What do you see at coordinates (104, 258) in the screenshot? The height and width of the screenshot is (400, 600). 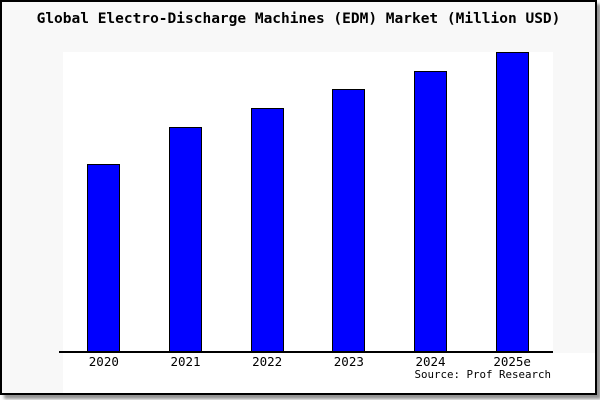 I see `bar-2020` at bounding box center [104, 258].